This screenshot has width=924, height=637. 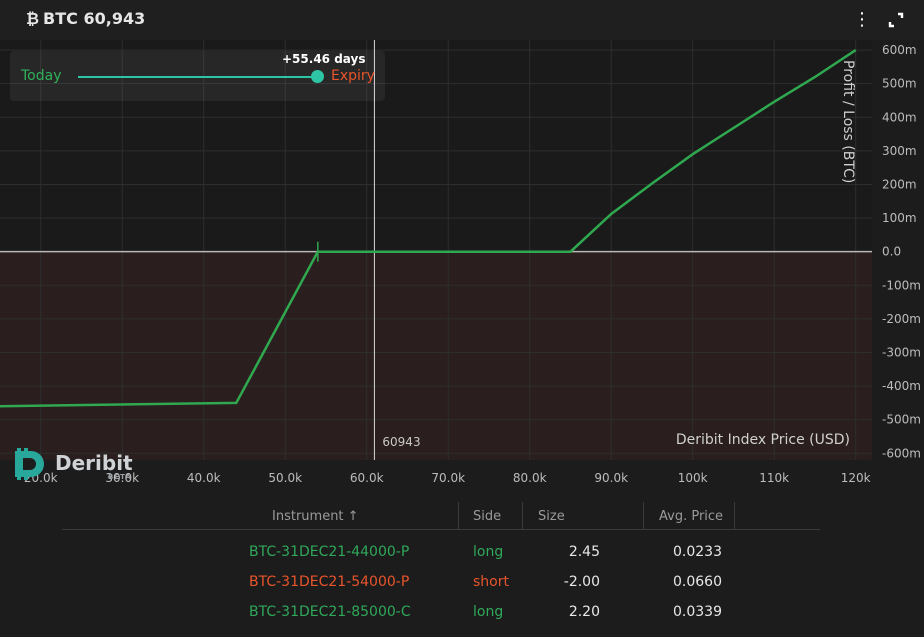 What do you see at coordinates (41, 76) in the screenshot?
I see `slider-today-label: Today` at bounding box center [41, 76].